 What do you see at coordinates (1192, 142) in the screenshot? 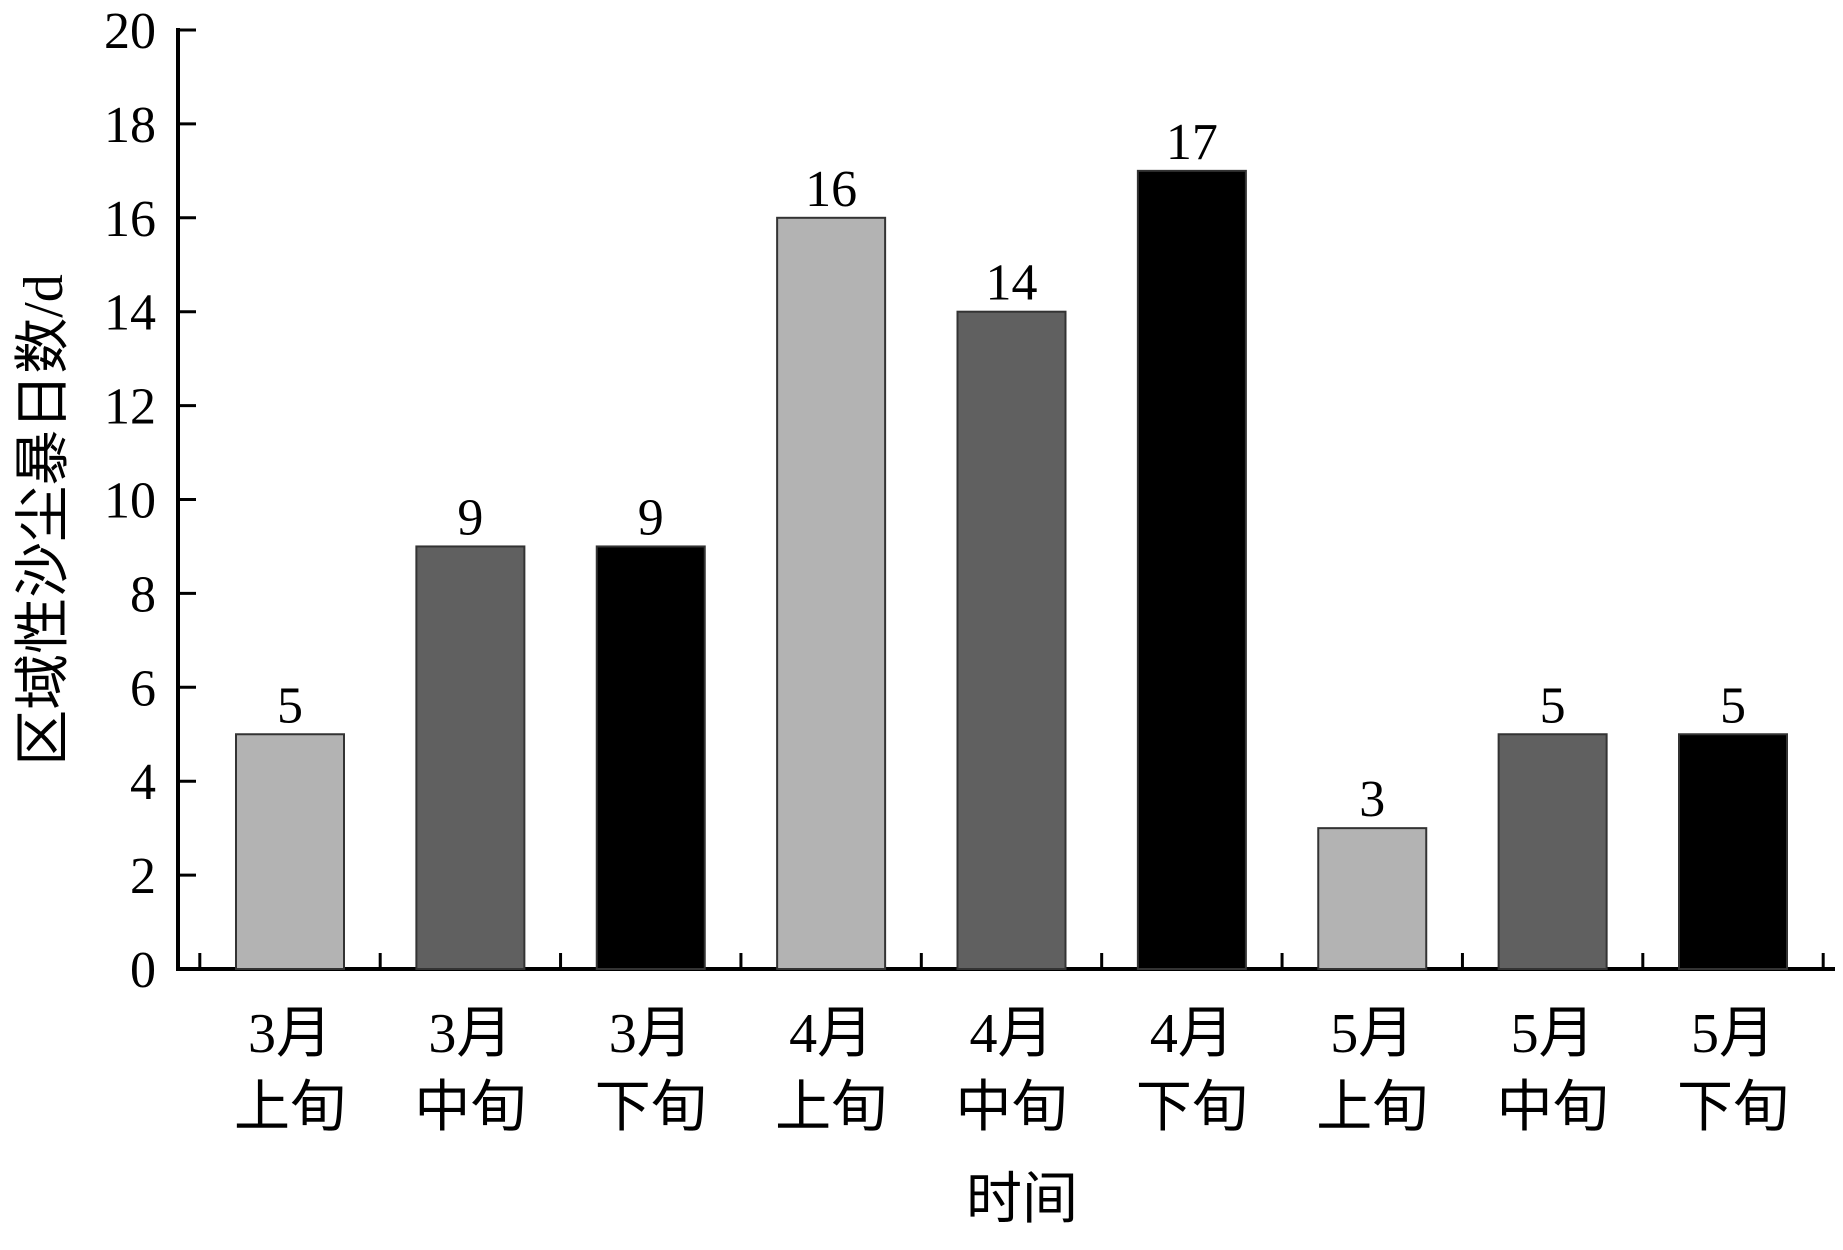
I see `data-label: 17` at bounding box center [1192, 142].